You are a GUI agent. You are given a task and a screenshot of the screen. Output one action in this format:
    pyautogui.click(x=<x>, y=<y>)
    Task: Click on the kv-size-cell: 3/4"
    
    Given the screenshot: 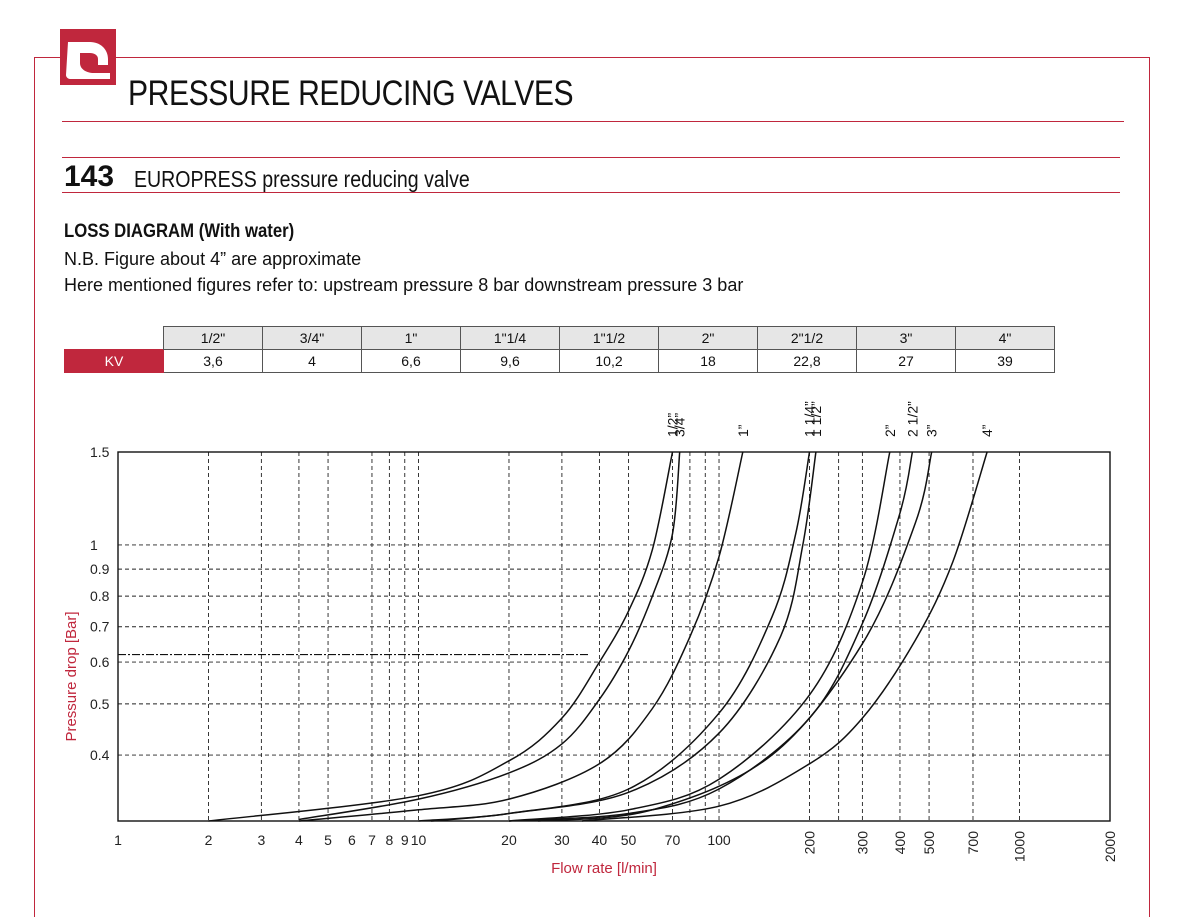 What is the action you would take?
    pyautogui.click(x=312, y=338)
    